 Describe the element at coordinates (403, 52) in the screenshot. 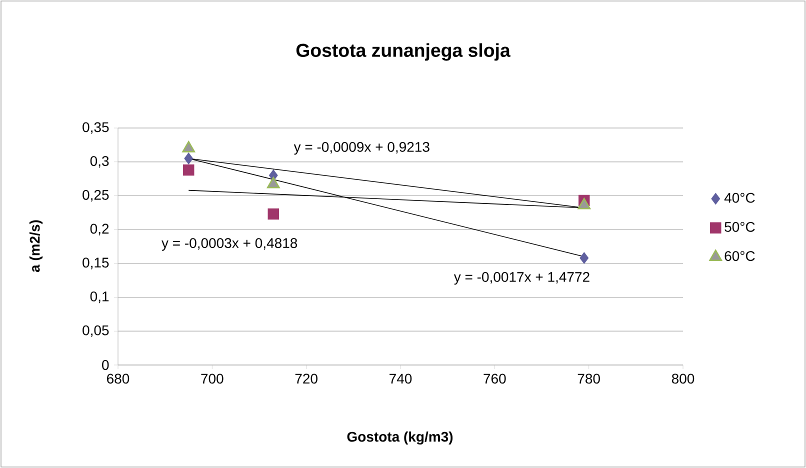

I see `chart-title: Gostota zunanjega sloja` at that location.